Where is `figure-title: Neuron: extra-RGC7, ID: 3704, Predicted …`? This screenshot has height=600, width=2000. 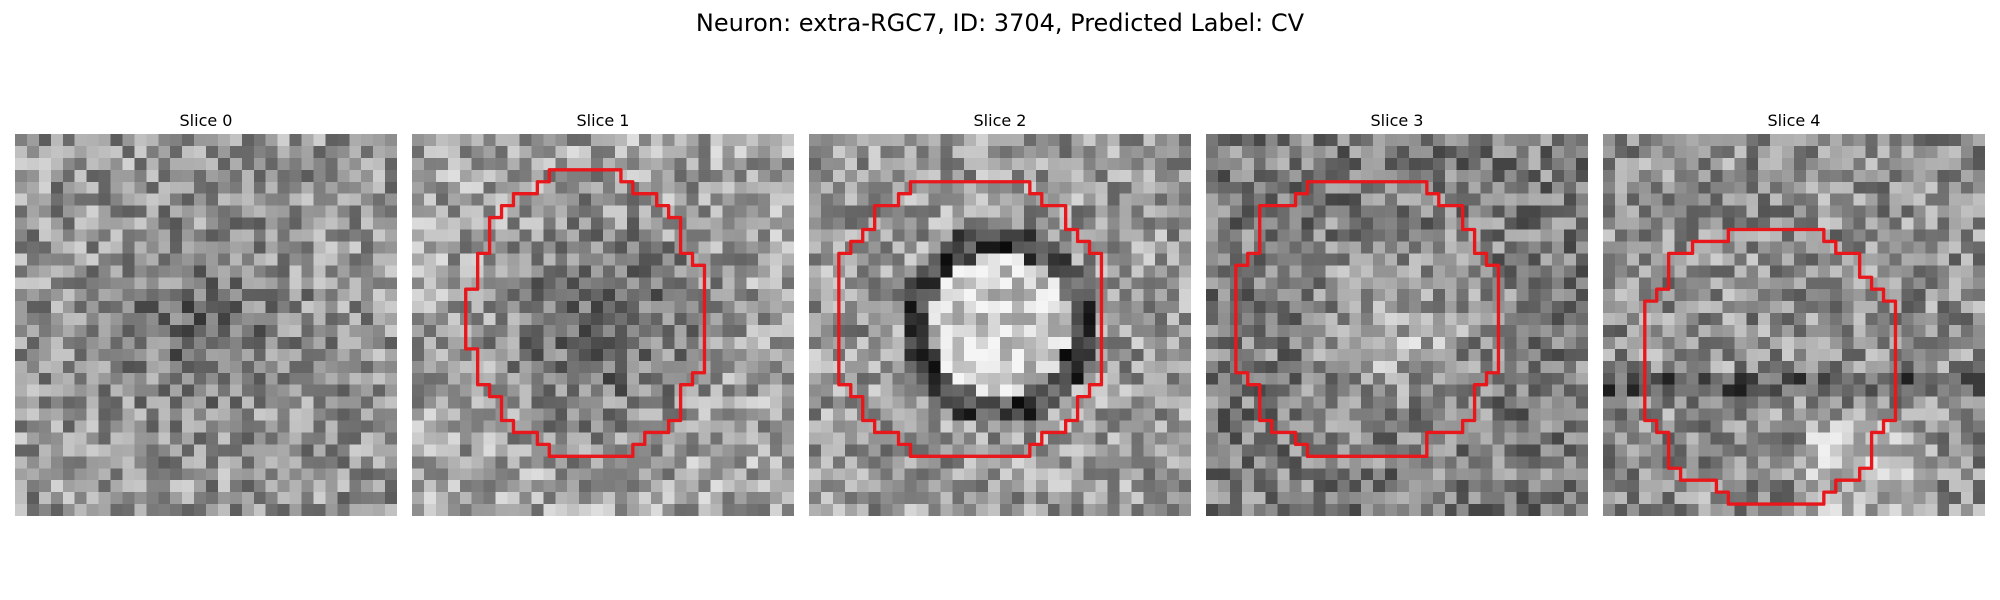 figure-title: Neuron: extra-RGC7, ID: 3704, Predicted … is located at coordinates (1000, 23).